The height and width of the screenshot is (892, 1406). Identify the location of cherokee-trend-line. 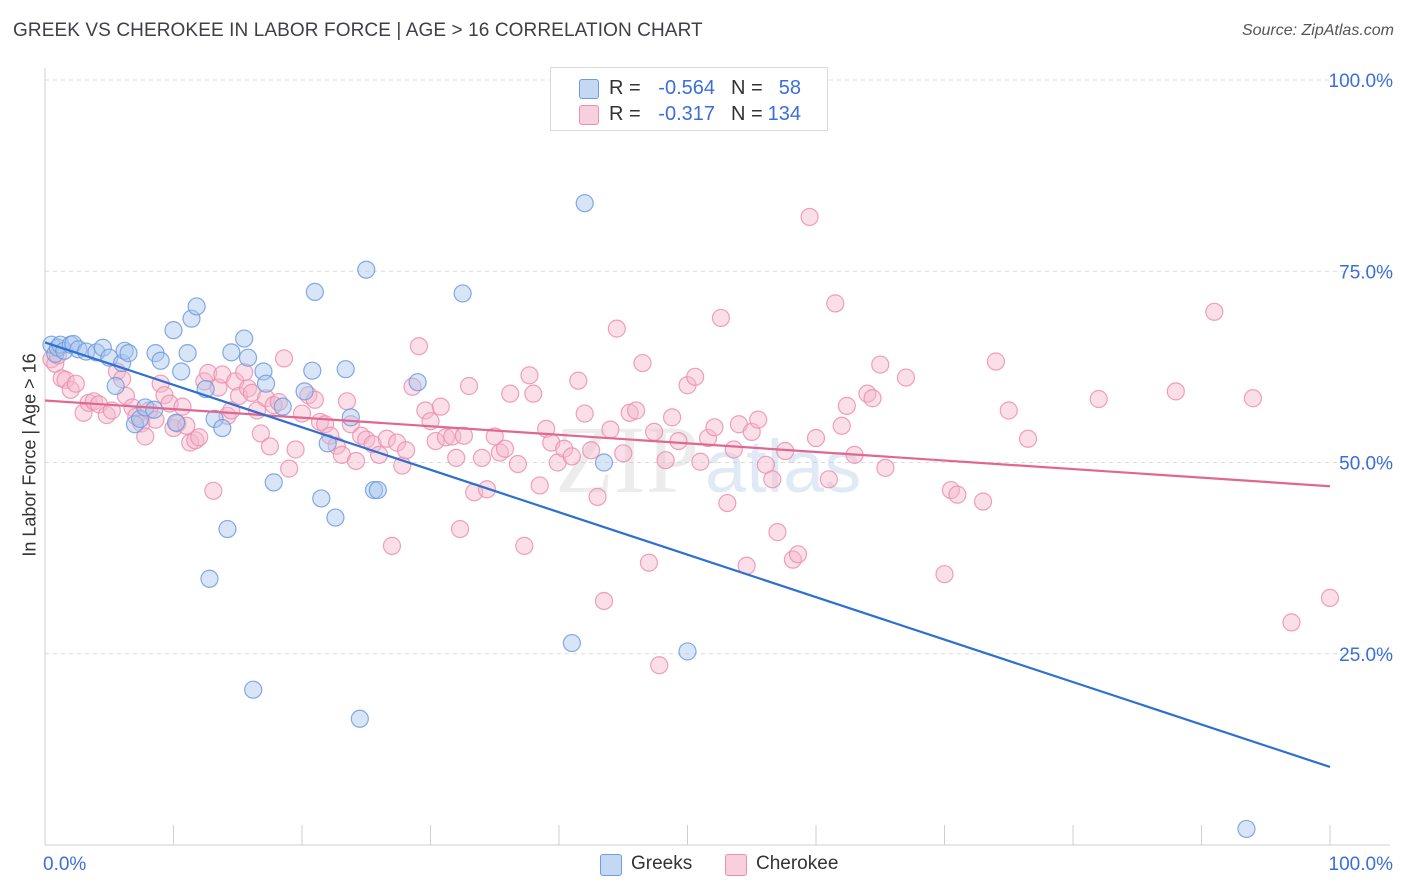
(687, 443).